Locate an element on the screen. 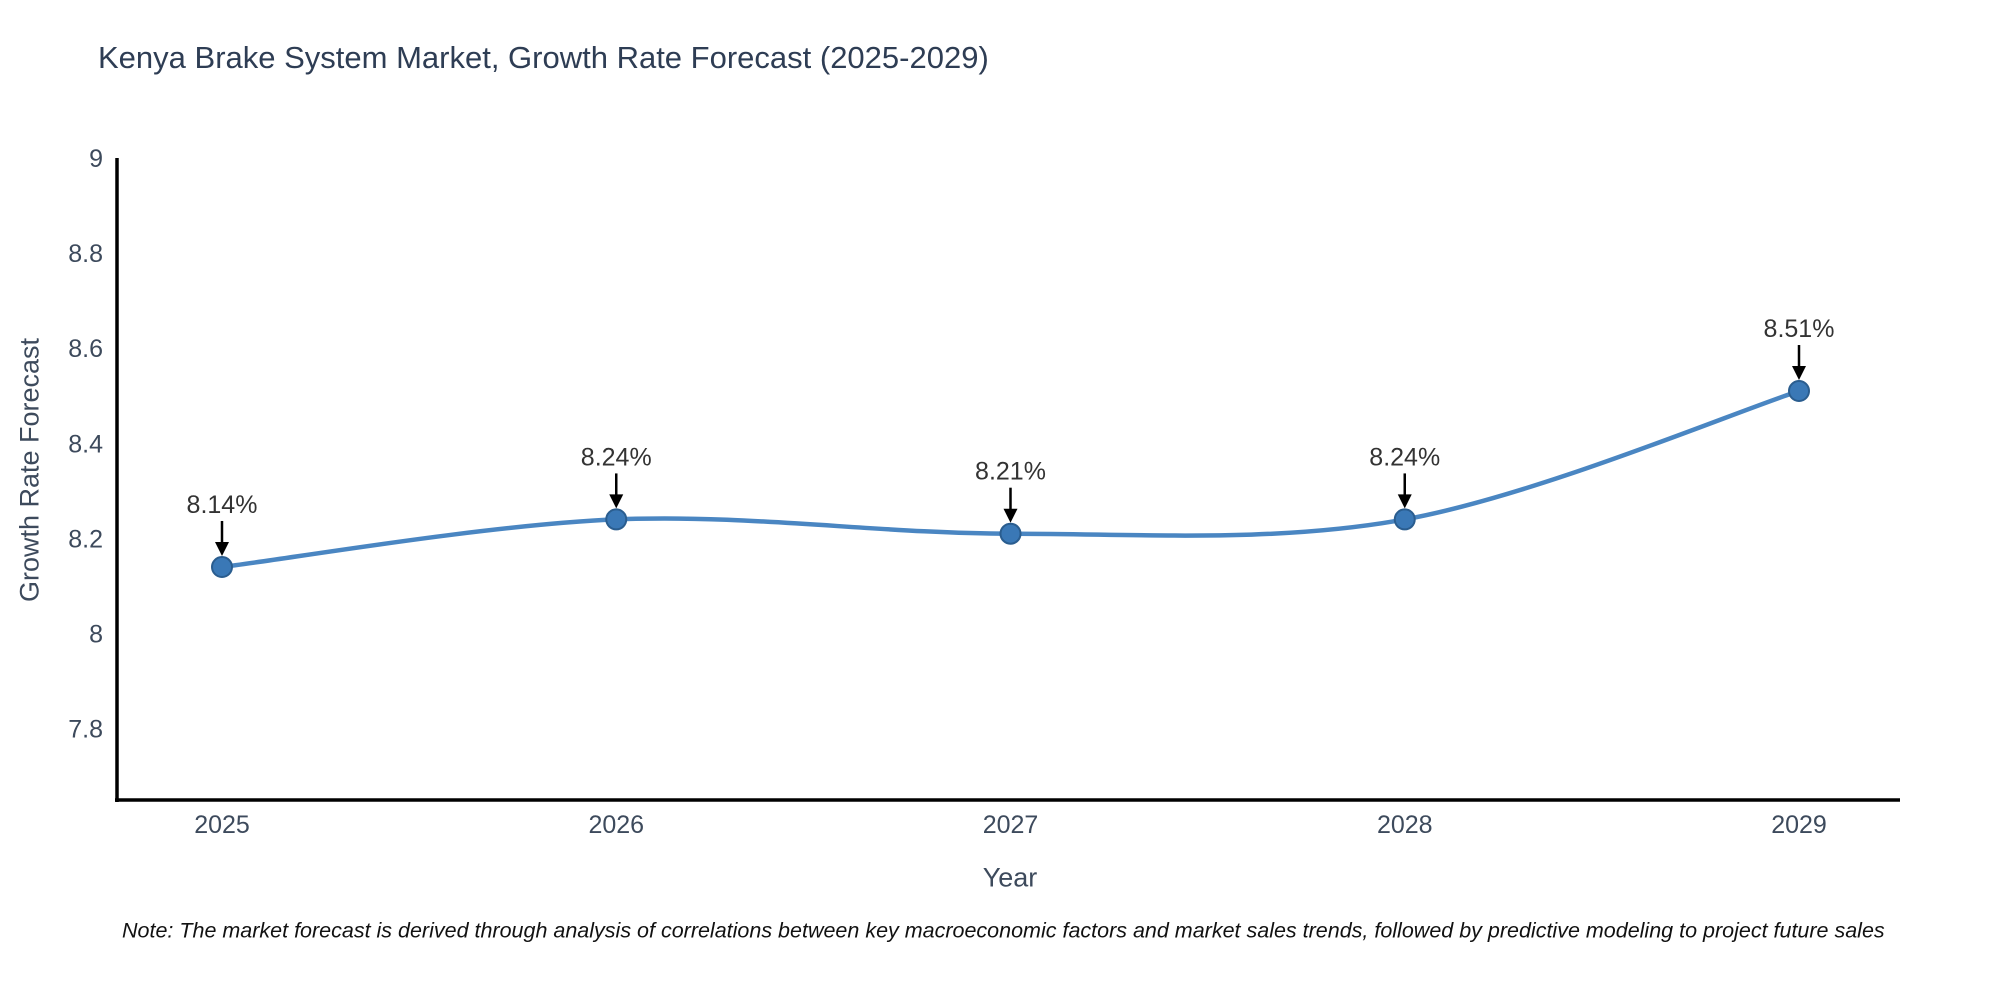  y-tick-label: 8 is located at coordinates (96, 635).